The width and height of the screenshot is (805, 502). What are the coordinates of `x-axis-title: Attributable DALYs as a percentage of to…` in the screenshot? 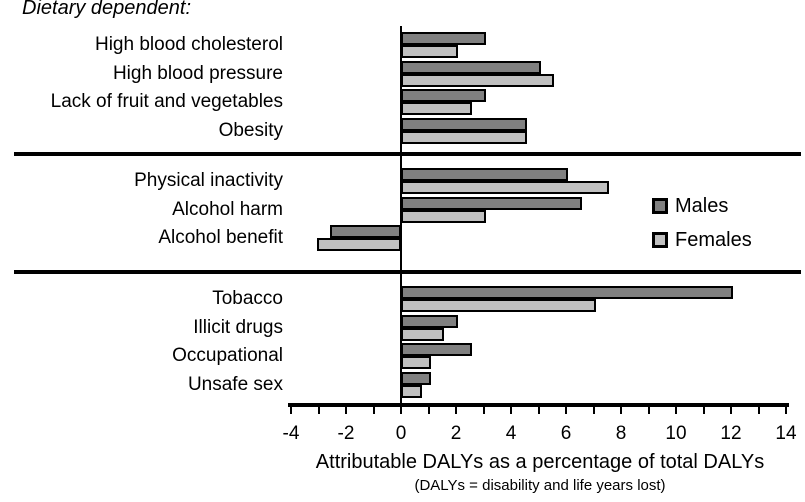 It's located at (540, 462).